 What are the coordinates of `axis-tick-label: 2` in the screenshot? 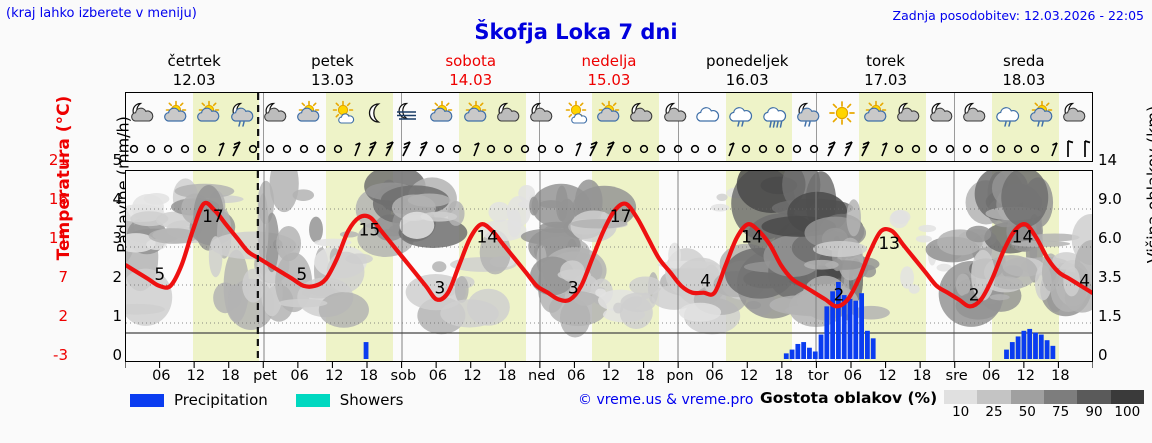 It's located at (117, 277).